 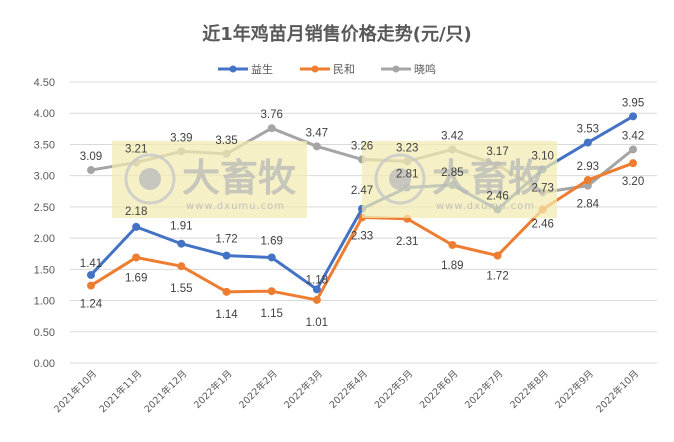 I want to click on data-label: 1.01, so click(x=317, y=323).